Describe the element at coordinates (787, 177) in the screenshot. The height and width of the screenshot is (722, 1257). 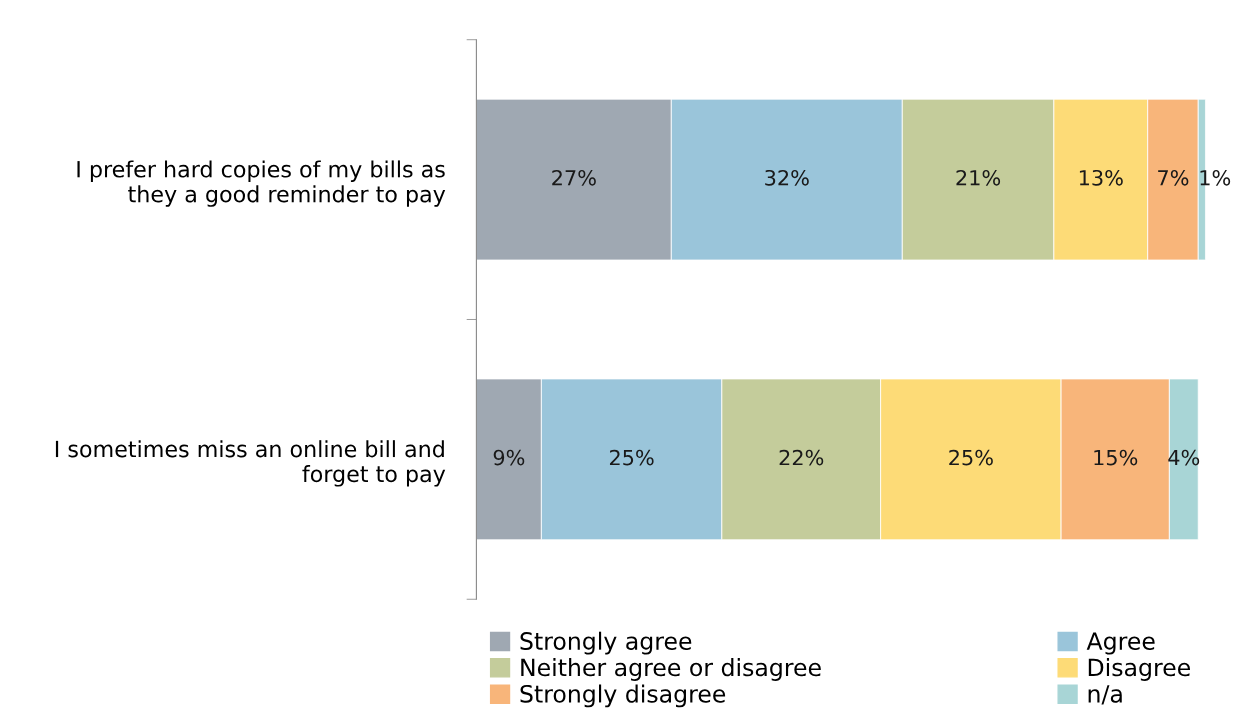
I see `data-label: 32%` at that location.